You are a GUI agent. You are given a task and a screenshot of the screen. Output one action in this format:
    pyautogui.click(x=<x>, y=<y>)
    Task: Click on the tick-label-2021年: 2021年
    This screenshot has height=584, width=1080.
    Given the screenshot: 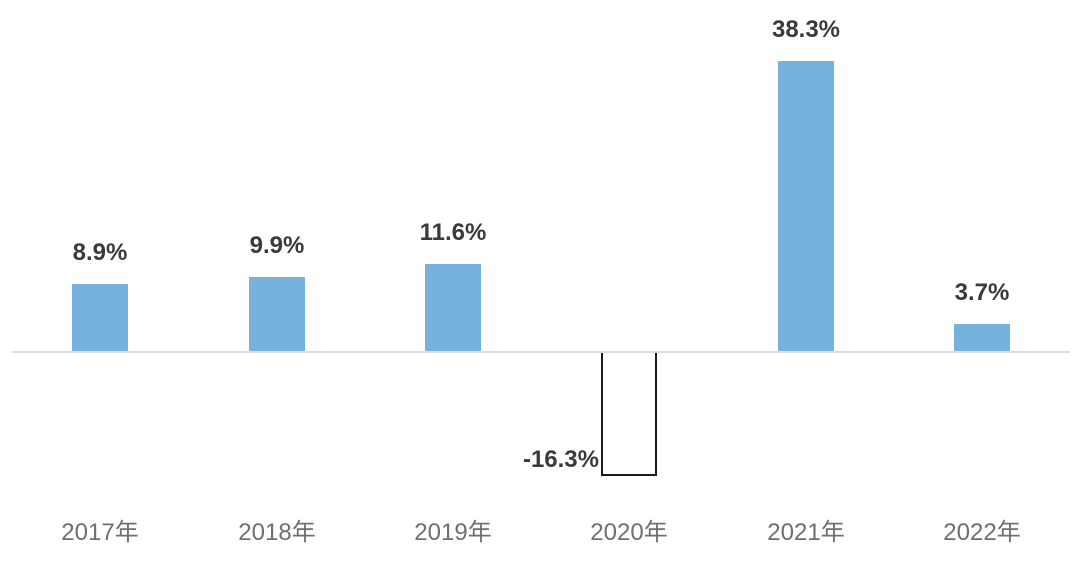 What is the action you would take?
    pyautogui.click(x=806, y=532)
    